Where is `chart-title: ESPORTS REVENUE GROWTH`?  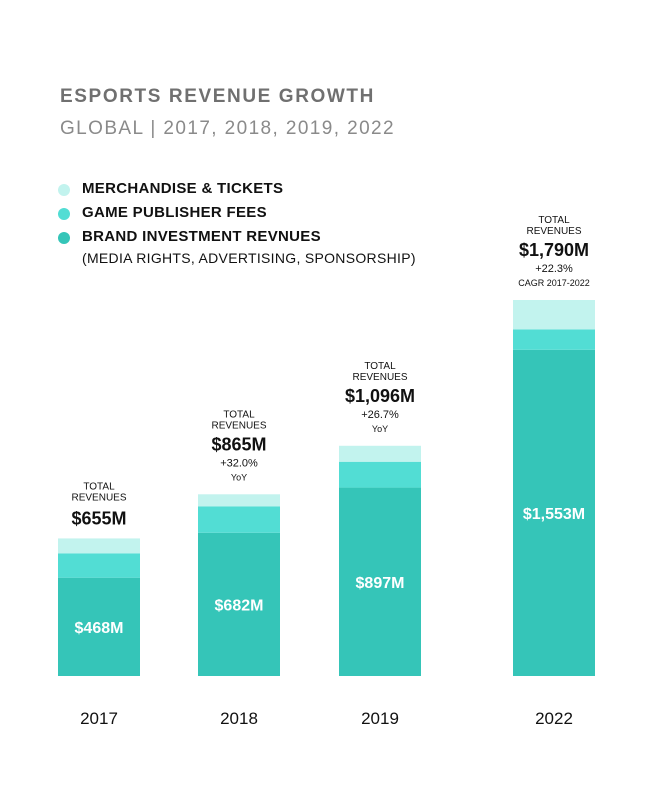 chart-title: ESPORTS REVENUE GROWTH is located at coordinates (217, 96).